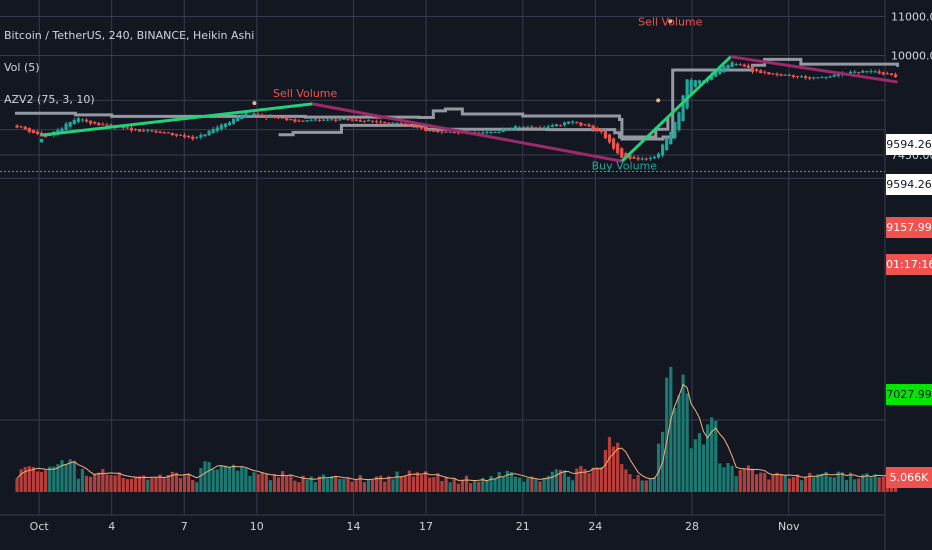  Describe the element at coordinates (415, 526) in the screenshot. I see `time-axis: Oct 4 7 10 14 17 21 24 28 Nov` at that location.